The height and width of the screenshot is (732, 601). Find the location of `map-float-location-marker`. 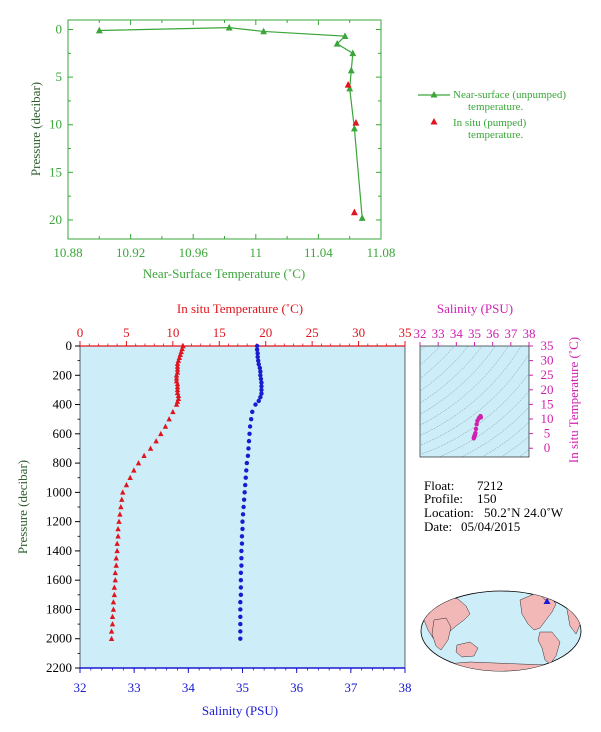

map-float-location-marker is located at coordinates (547, 601).